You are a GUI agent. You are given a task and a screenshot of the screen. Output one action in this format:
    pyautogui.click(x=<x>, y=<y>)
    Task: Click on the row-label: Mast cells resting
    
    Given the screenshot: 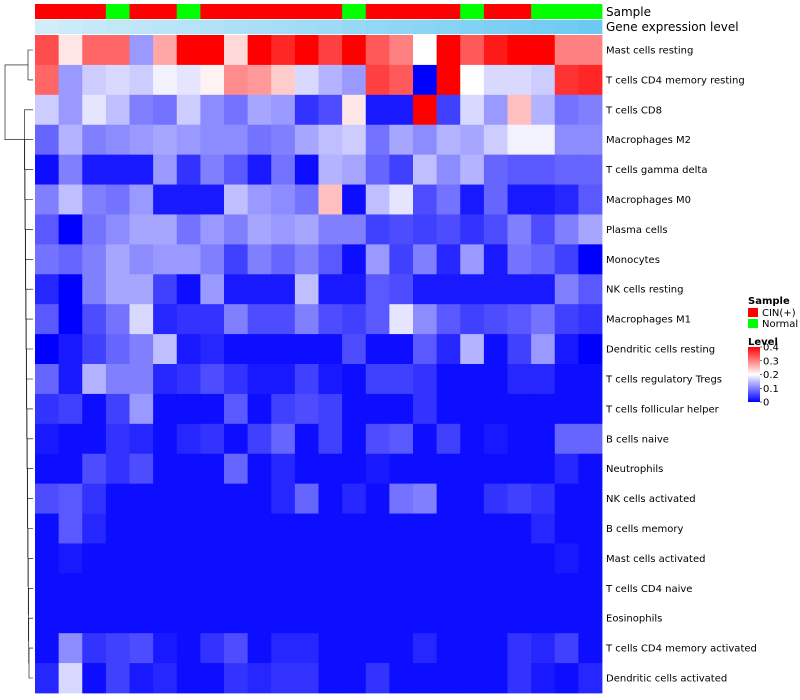 What is the action you would take?
    pyautogui.click(x=649, y=50)
    